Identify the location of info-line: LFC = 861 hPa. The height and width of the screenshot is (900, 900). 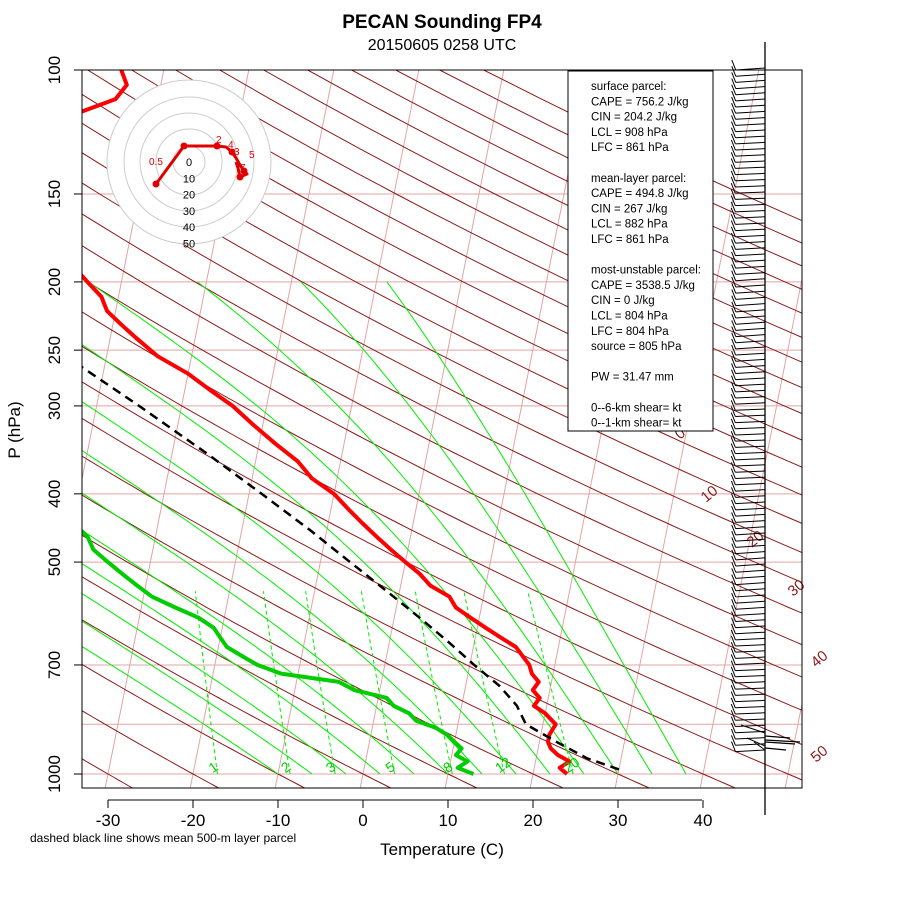
(630, 148).